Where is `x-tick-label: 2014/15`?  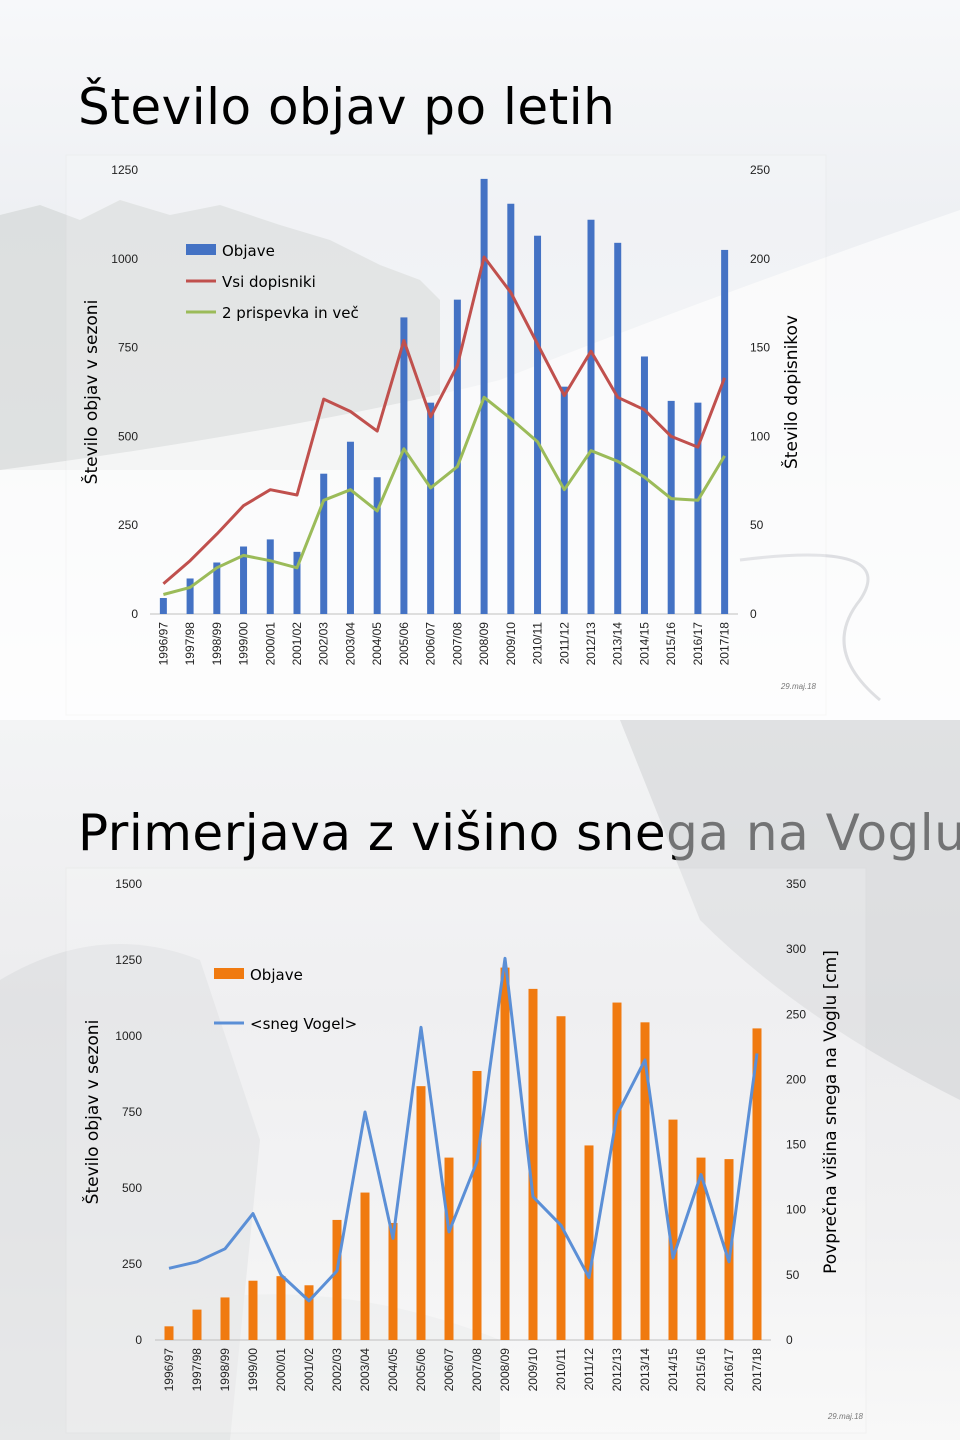
x-tick-label: 2014/15 is located at coordinates (673, 1370).